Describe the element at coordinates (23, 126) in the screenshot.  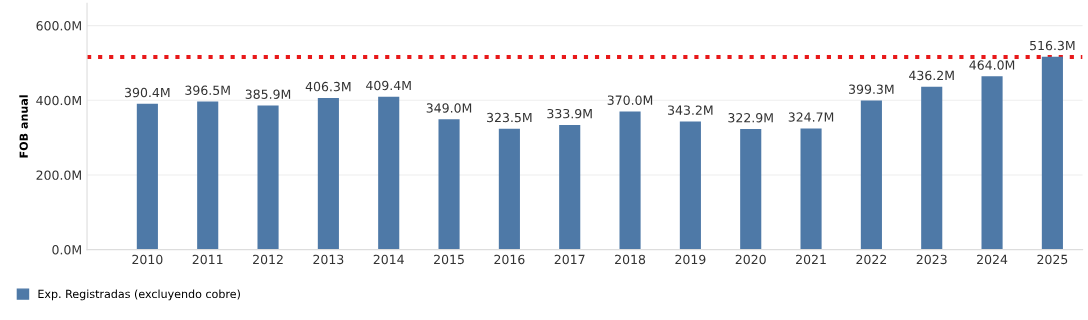
I see `y-axis-title: FOB anual` at that location.